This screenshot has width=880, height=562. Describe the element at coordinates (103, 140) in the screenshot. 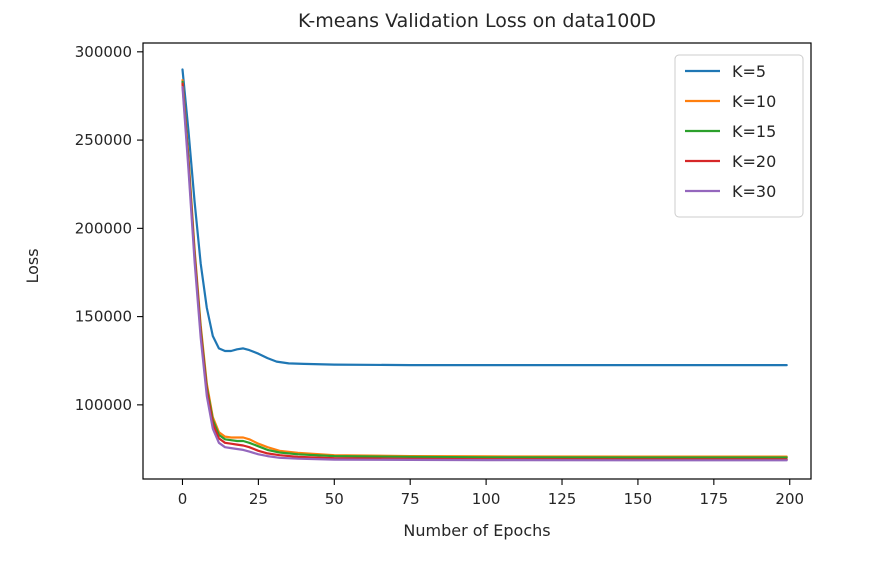

I see `y-tick-label: 250000` at that location.